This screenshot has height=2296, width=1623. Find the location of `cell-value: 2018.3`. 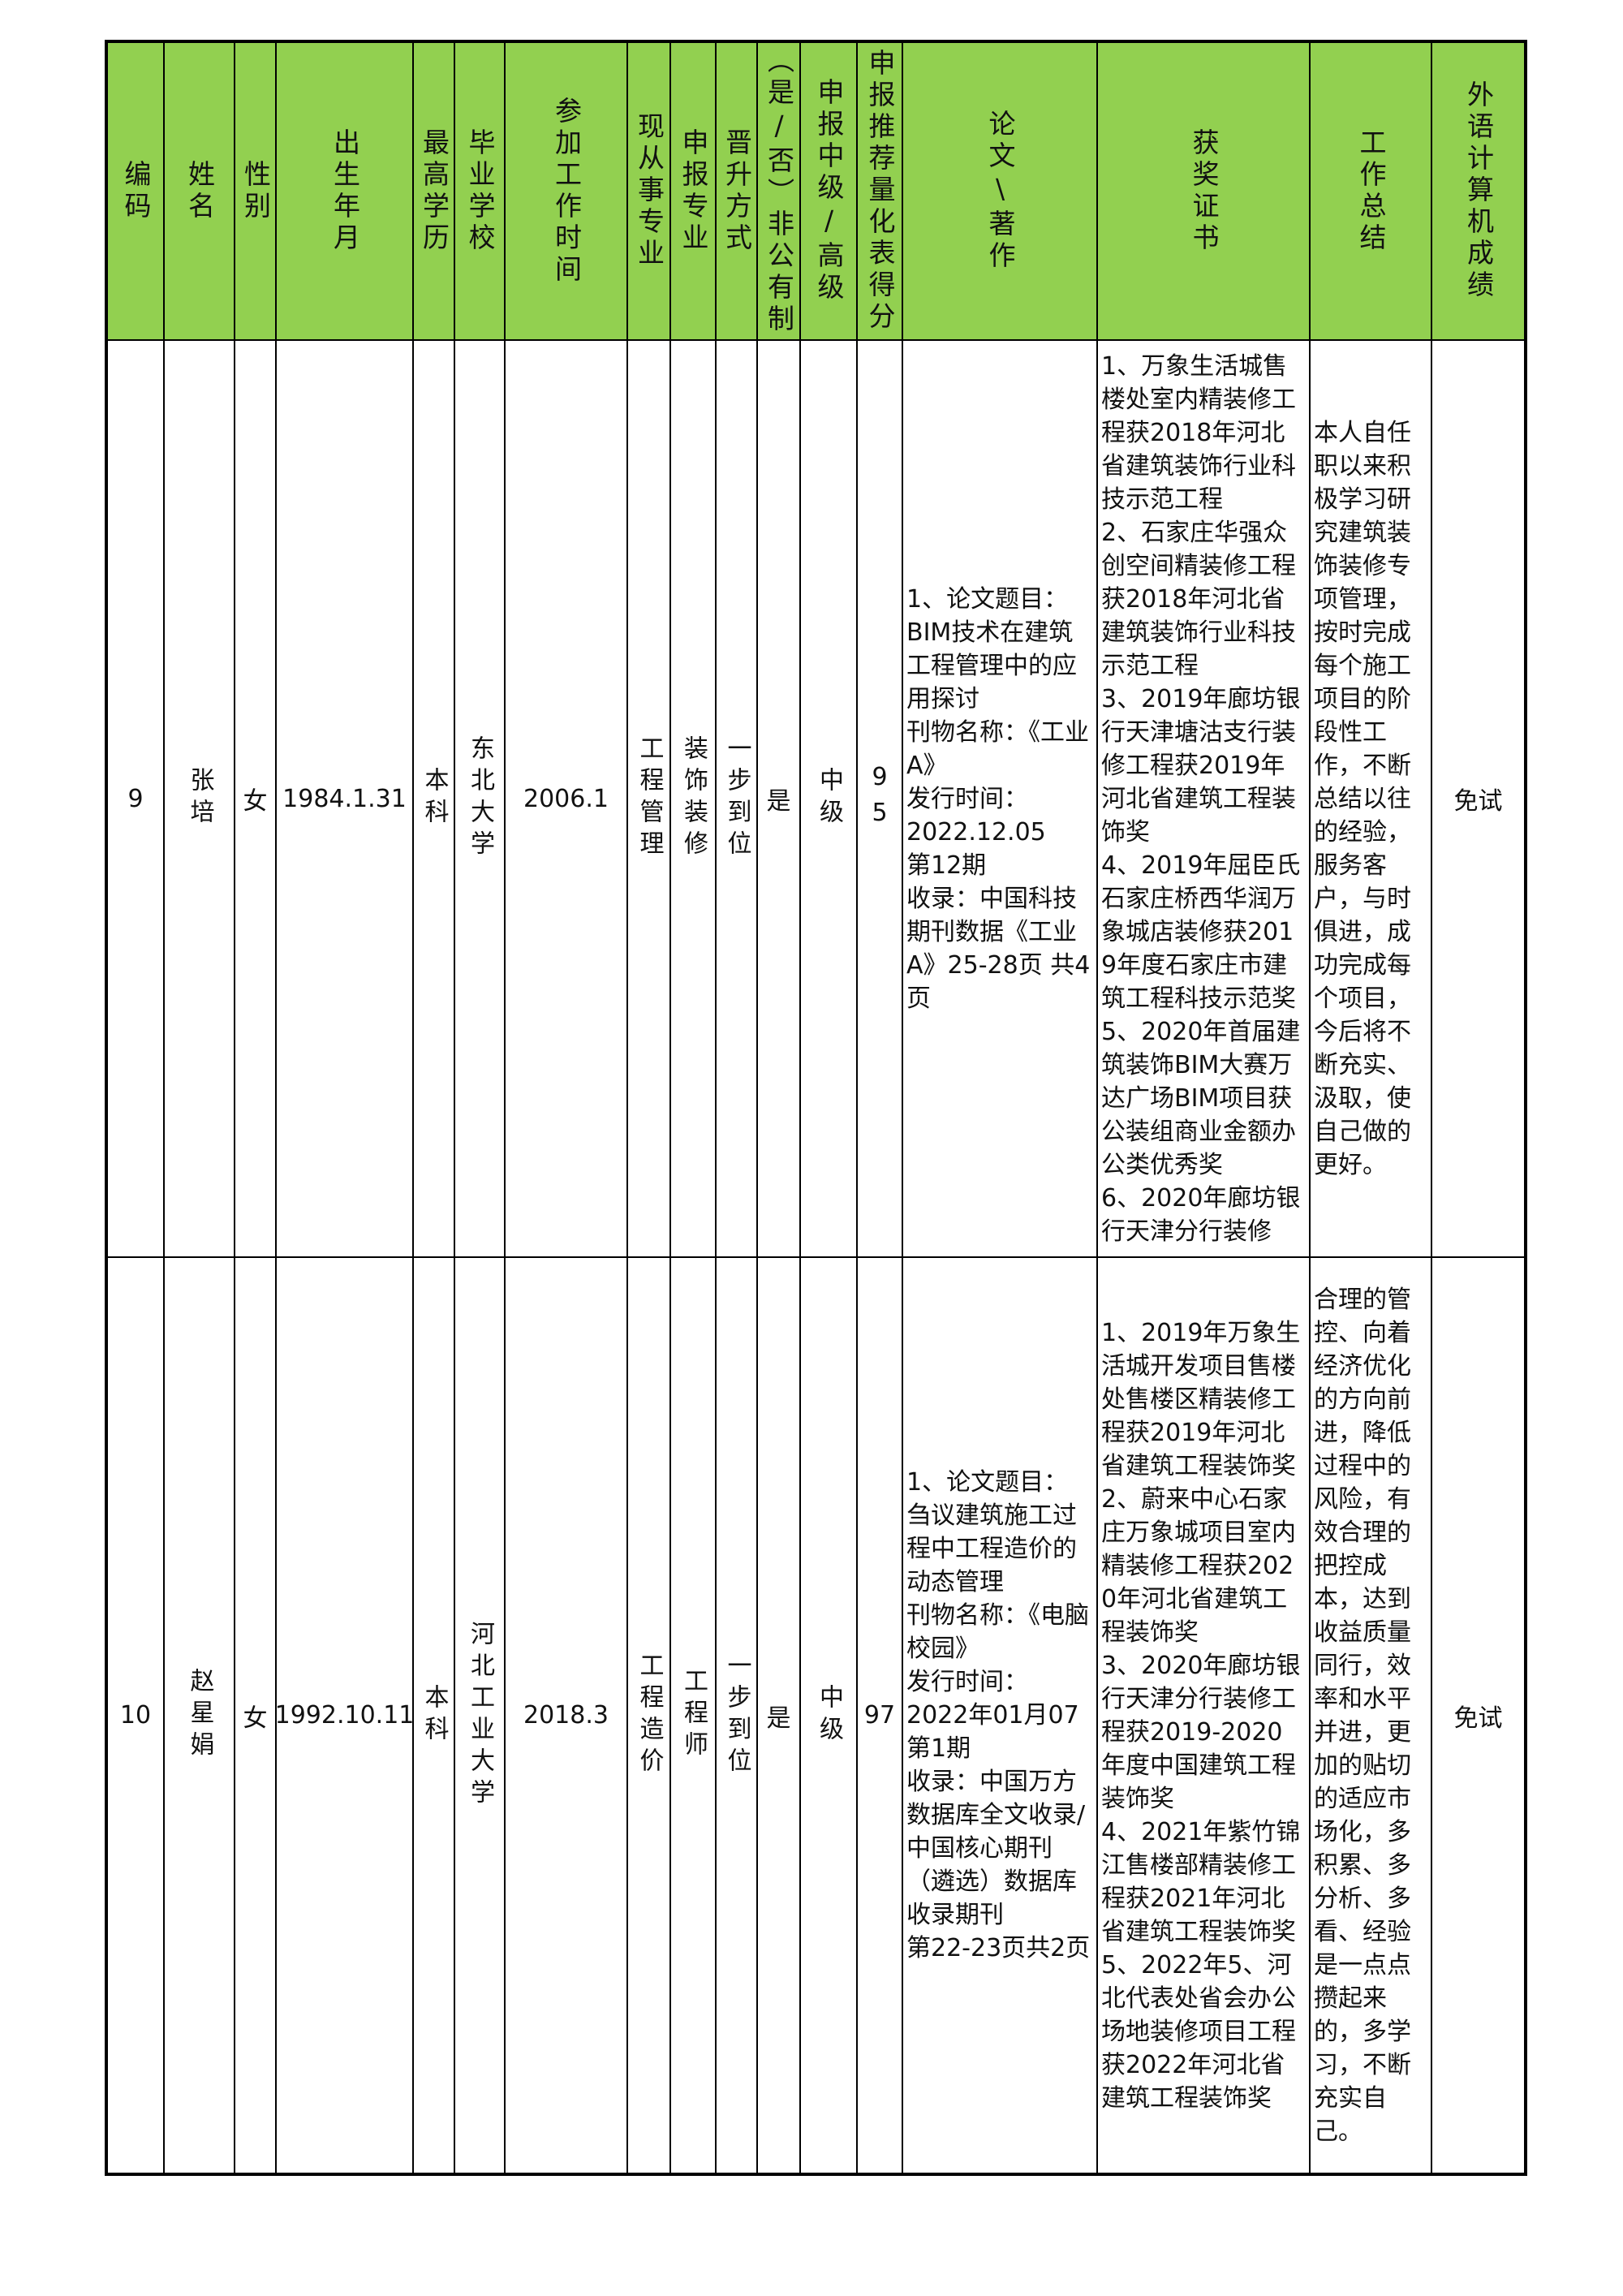

cell-value: 2018.3 is located at coordinates (566, 1716).